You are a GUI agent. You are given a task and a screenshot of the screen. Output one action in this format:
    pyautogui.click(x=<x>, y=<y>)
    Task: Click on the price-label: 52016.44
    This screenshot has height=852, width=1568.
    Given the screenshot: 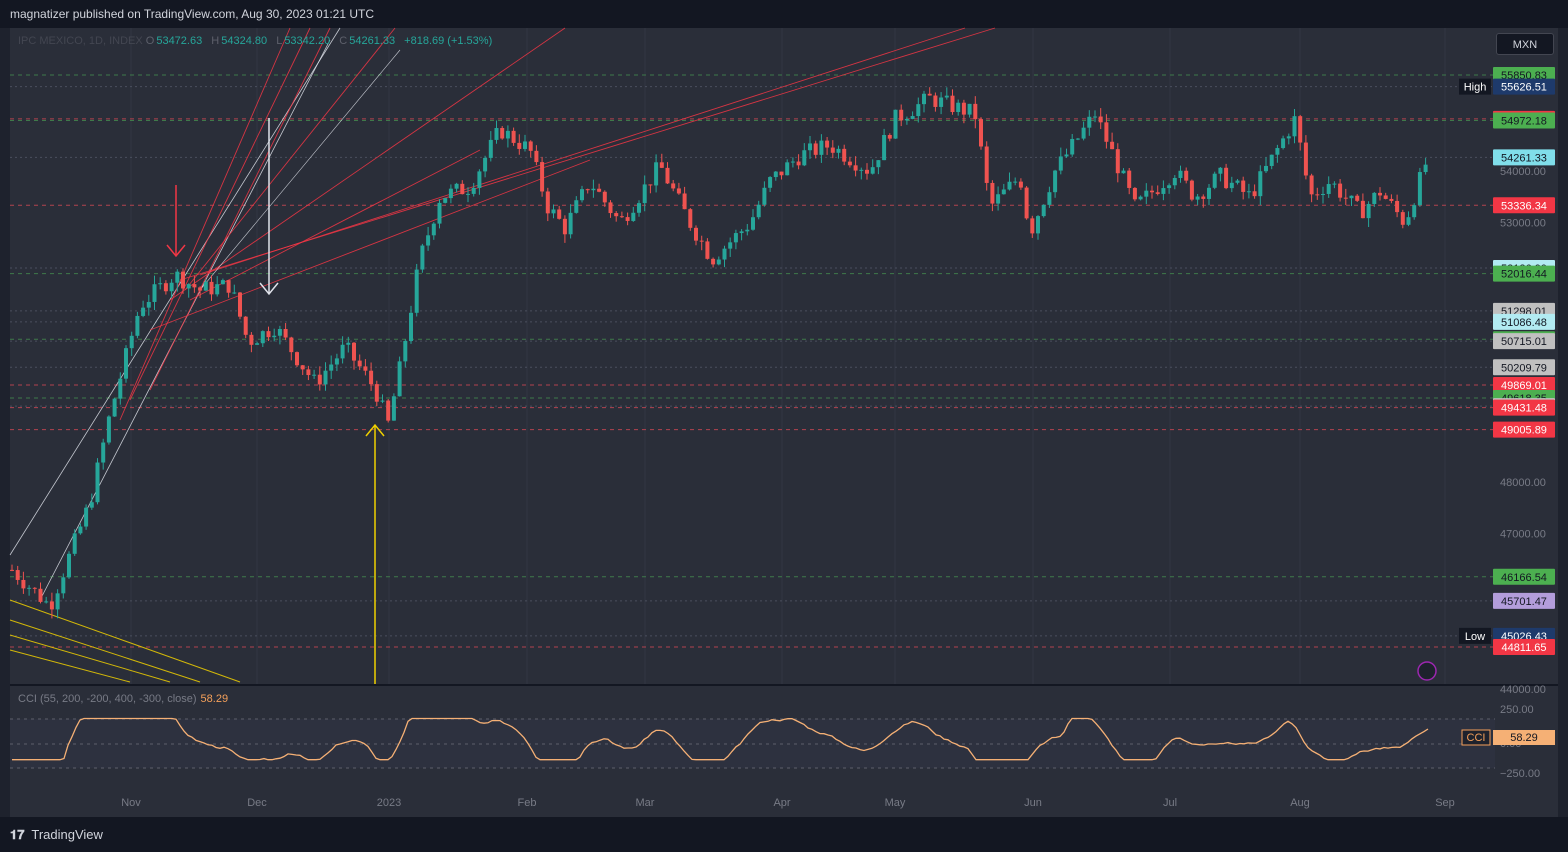 What is the action you would take?
    pyautogui.click(x=1524, y=275)
    